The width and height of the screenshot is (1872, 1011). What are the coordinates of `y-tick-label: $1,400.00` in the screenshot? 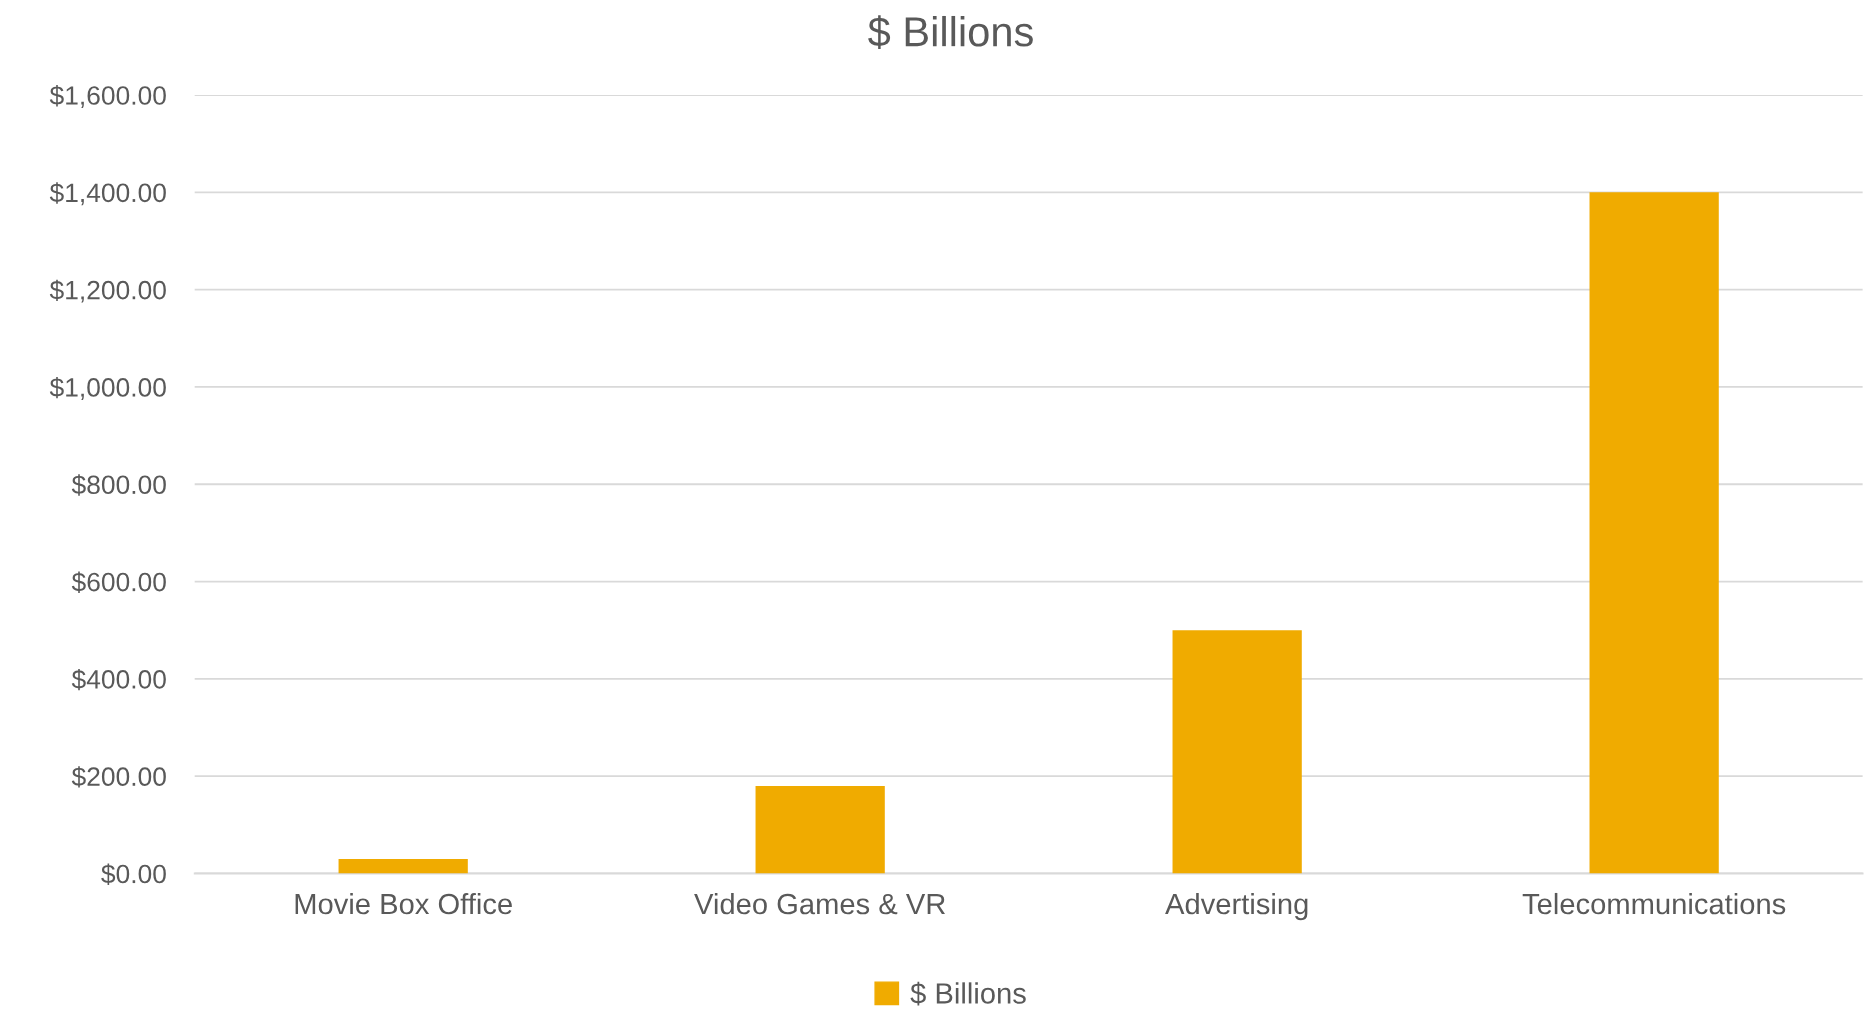 It's located at (107, 194).